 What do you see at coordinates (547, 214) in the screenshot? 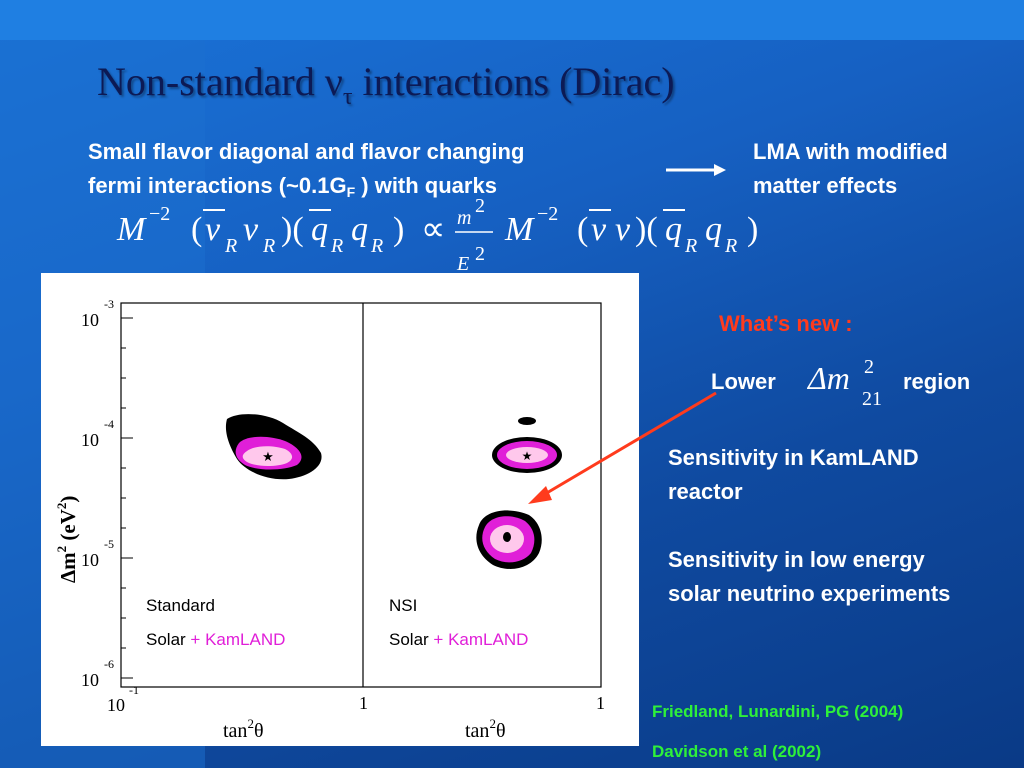
I see `eq-exp-right: −2` at bounding box center [547, 214].